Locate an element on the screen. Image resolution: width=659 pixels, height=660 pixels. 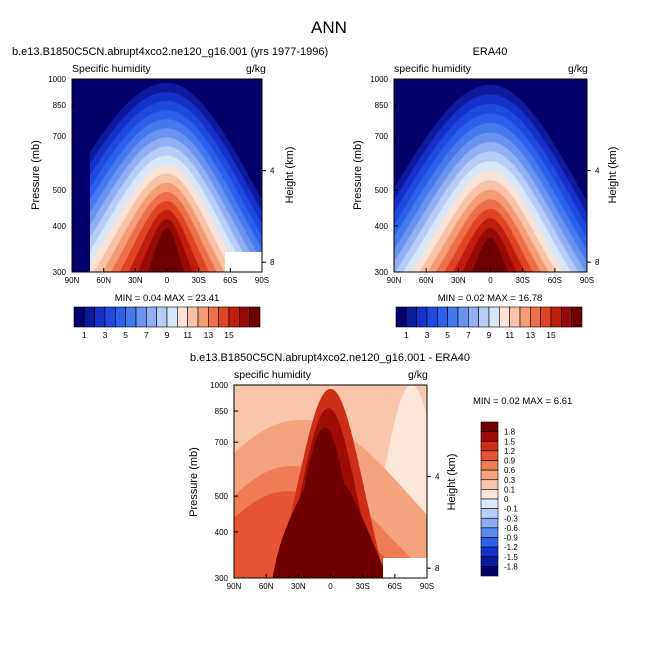
variable-label: Specific humidity is located at coordinates (112, 69).